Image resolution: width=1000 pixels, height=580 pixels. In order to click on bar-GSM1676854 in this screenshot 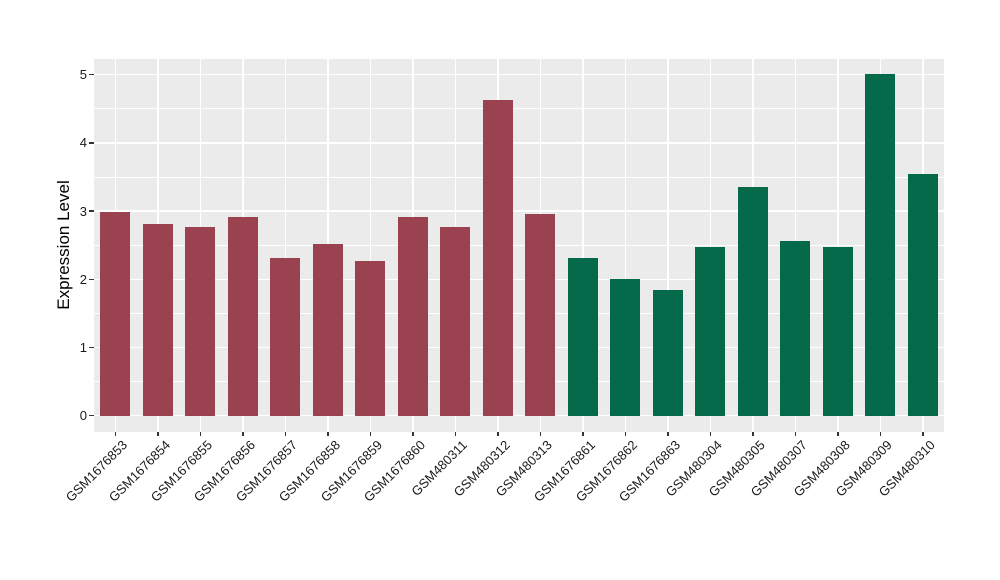, I will do `click(157, 320)`.